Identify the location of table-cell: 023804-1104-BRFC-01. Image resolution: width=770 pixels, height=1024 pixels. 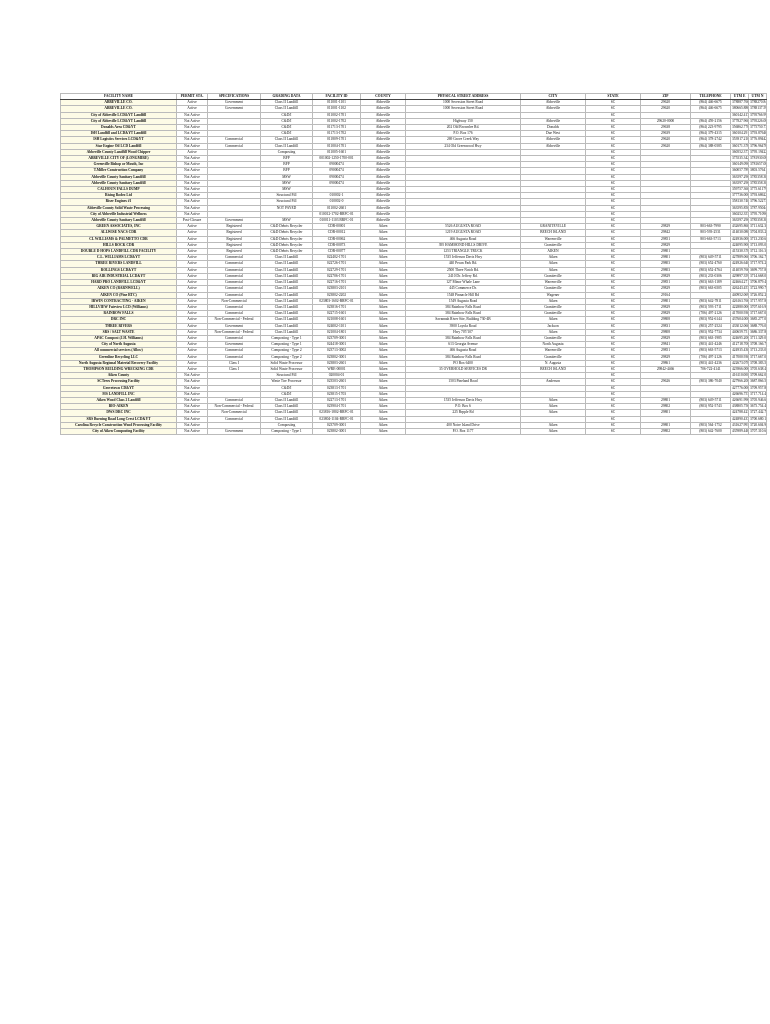
(336, 419).